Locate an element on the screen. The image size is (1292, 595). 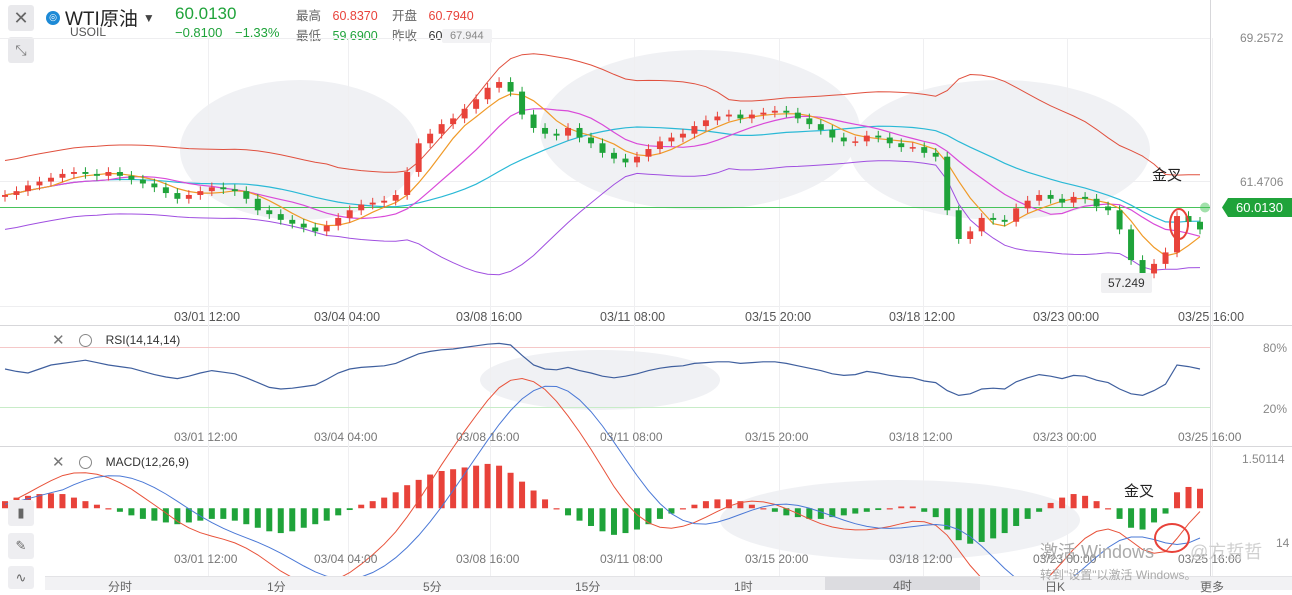
rsi-settings-icon is located at coordinates (85, 340).